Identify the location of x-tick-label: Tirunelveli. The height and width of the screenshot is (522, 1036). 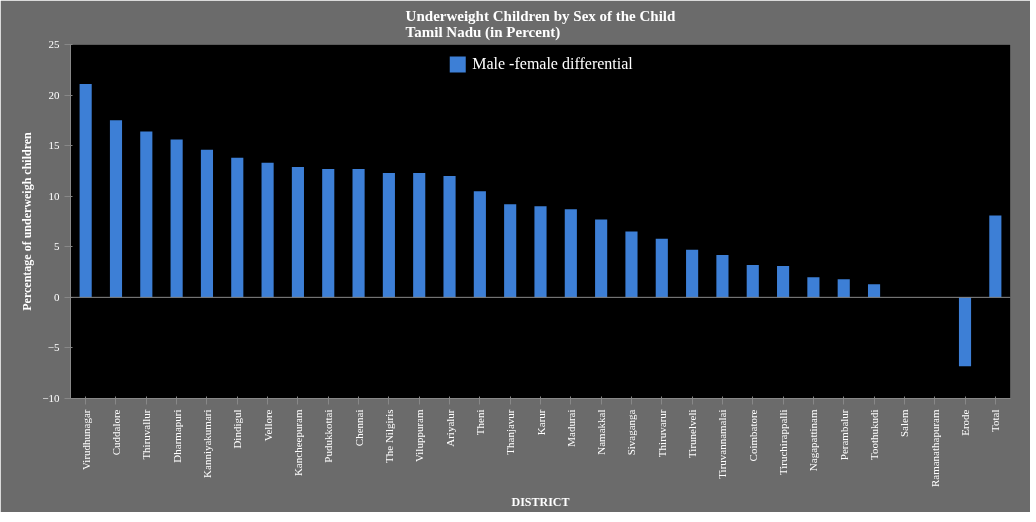
(692, 433).